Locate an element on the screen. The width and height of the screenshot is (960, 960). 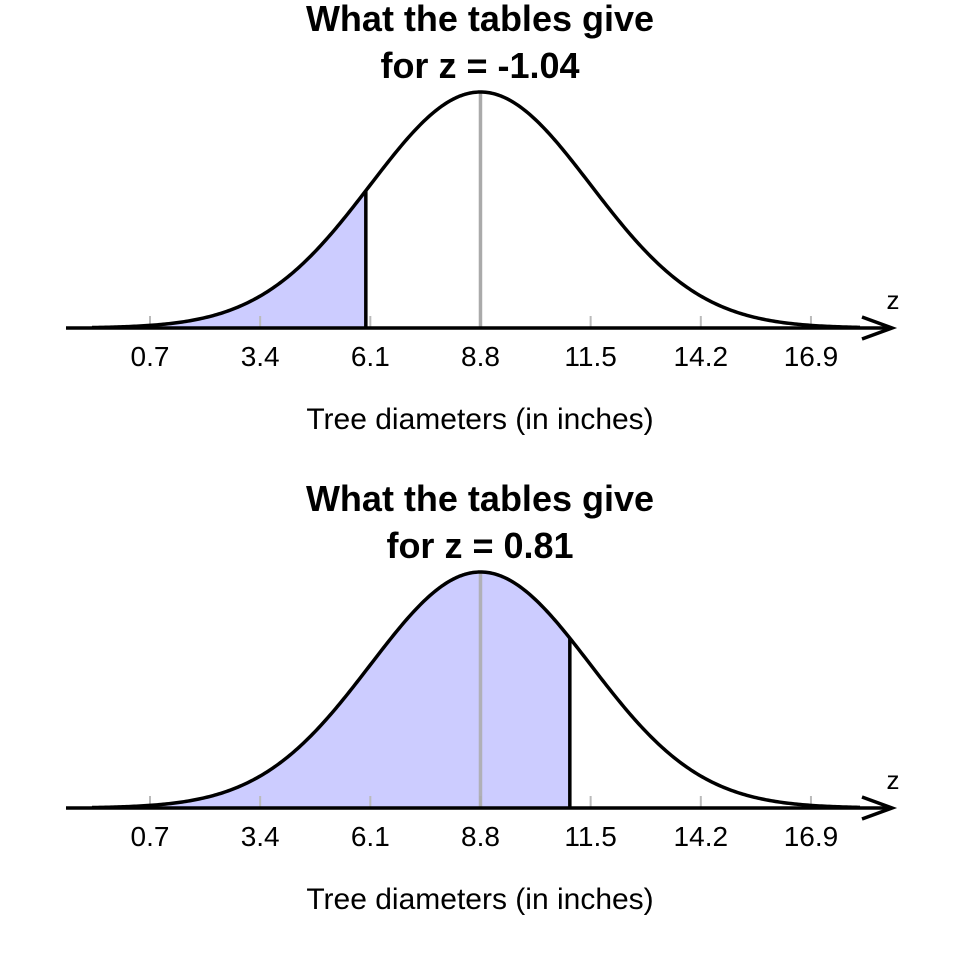
chart-title-line-2: for z = -1.04 is located at coordinates (480, 65).